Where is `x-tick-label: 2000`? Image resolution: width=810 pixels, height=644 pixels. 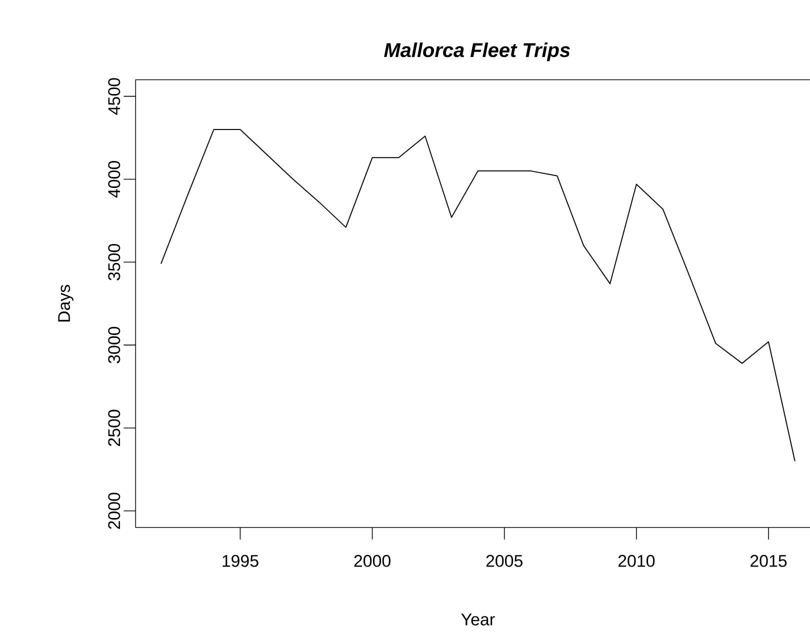
x-tick-label: 2000 is located at coordinates (372, 561).